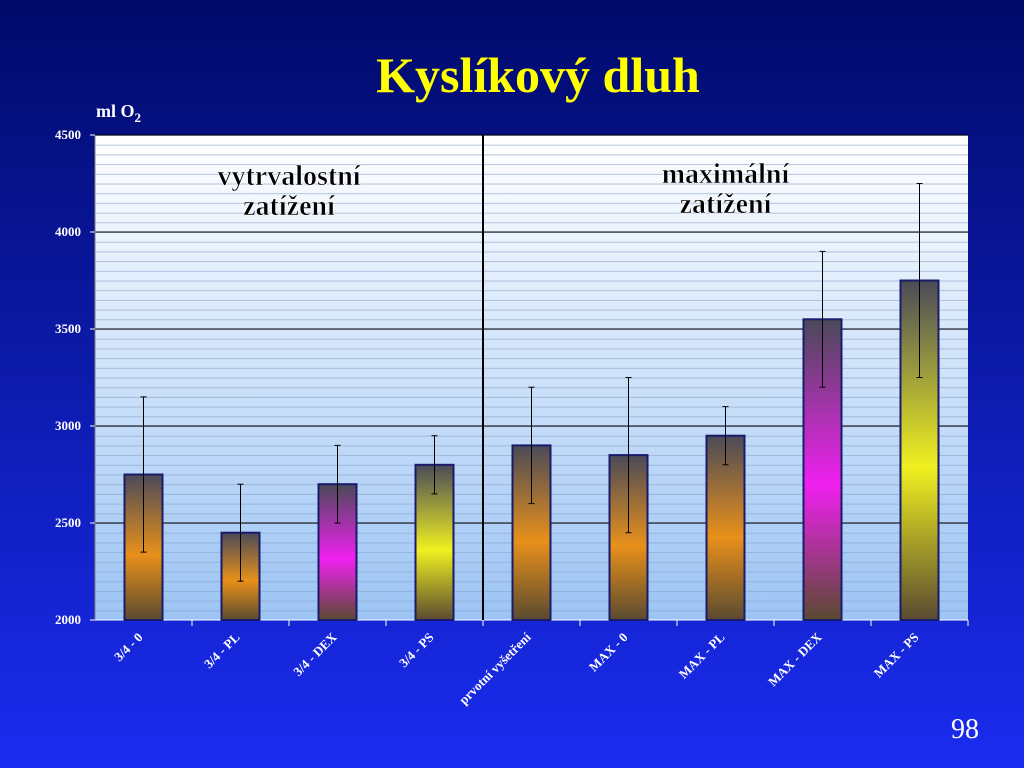 The height and width of the screenshot is (768, 1024). What do you see at coordinates (68, 522) in the screenshot?
I see `y-tick-label: 2500` at bounding box center [68, 522].